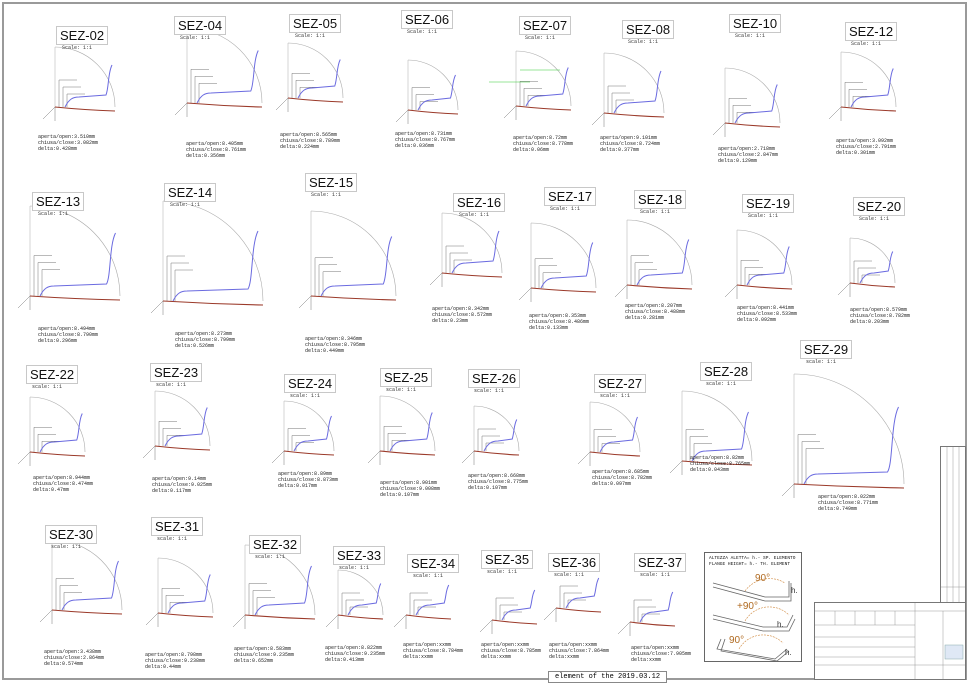 This screenshot has height=684, width=971. Describe the element at coordinates (570, 196) in the screenshot. I see `section-label: SEZ-17` at that location.